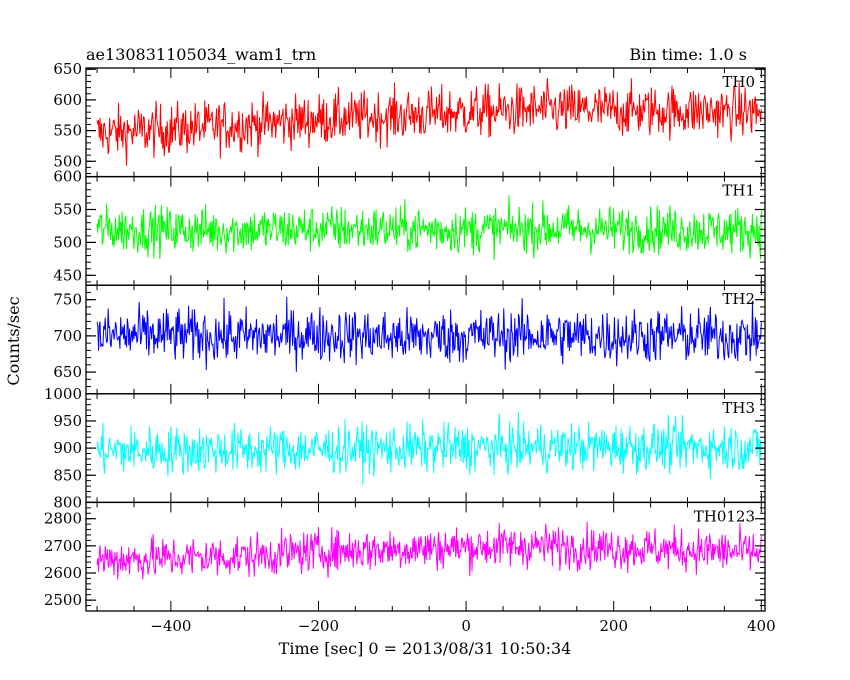 The image size is (850, 680). I want to click on y-tick-label: 900, so click(67, 448).